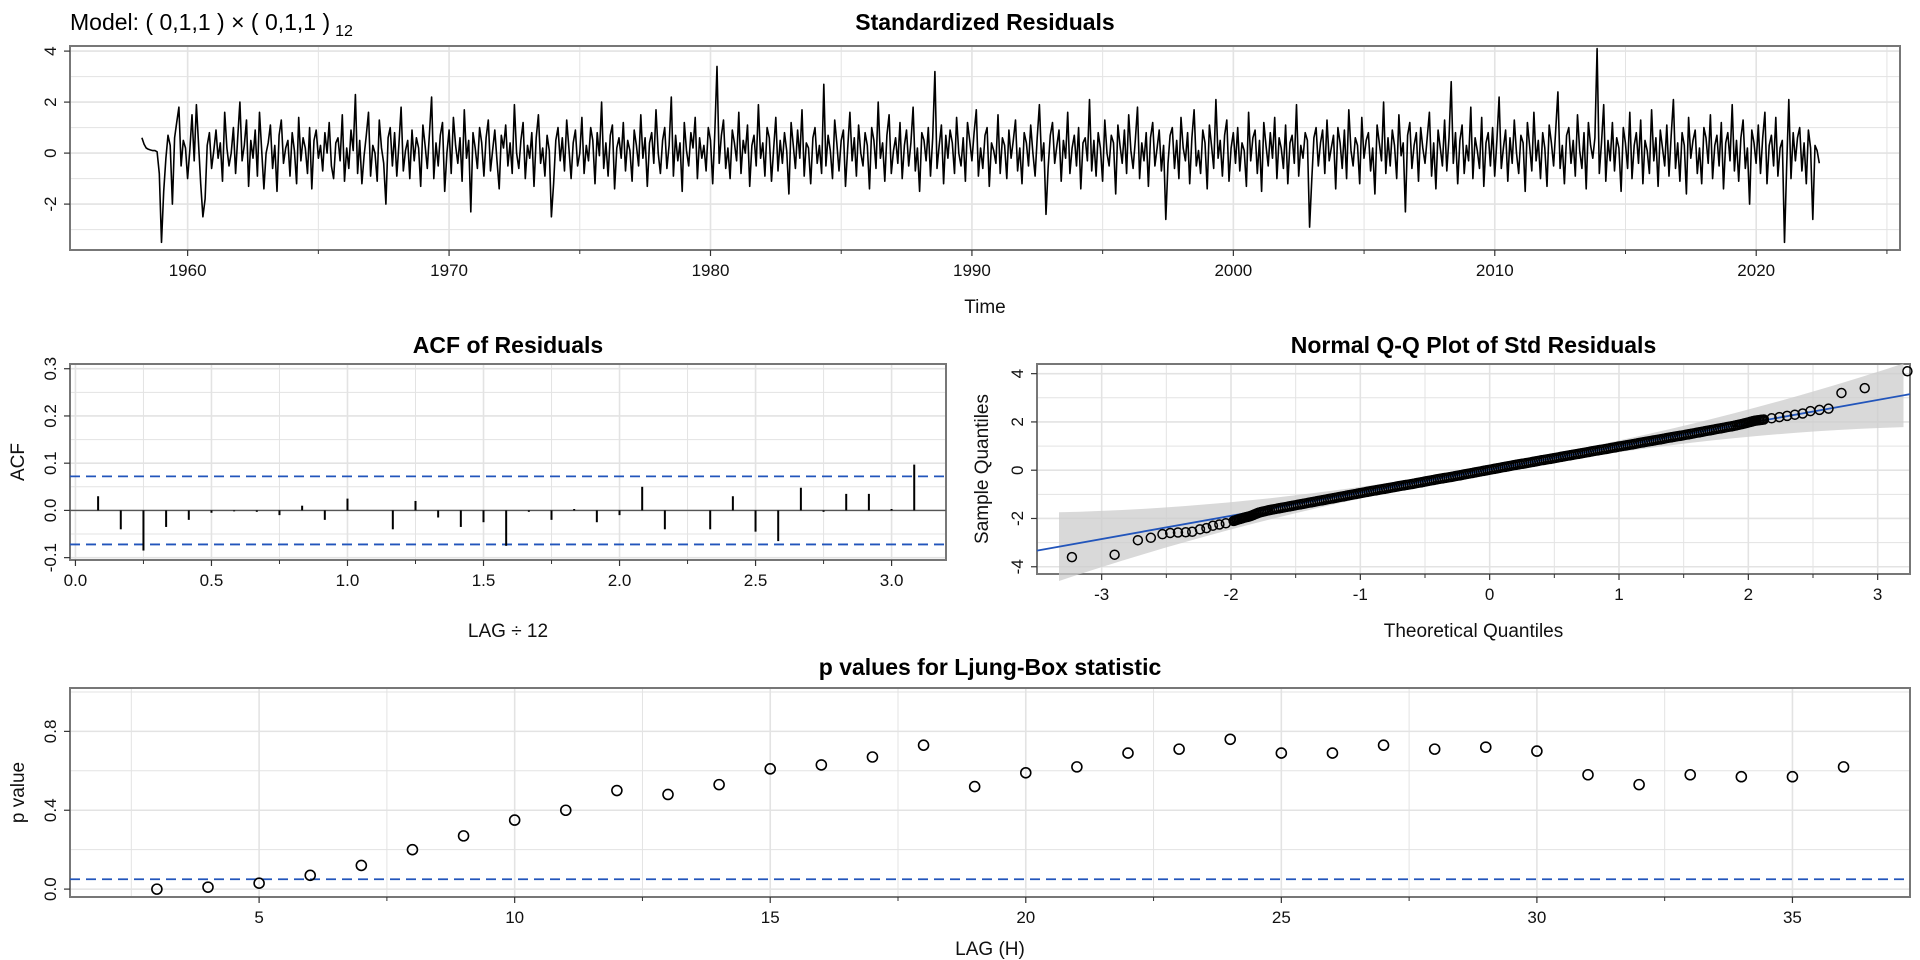 The width and height of the screenshot is (1920, 960). I want to click on x-tick-label: 1980, so click(711, 270).